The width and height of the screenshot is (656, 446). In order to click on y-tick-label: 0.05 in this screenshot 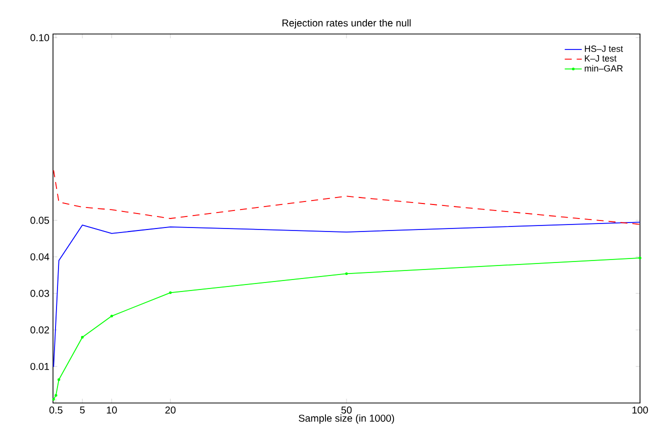, I will do `click(40, 220)`.